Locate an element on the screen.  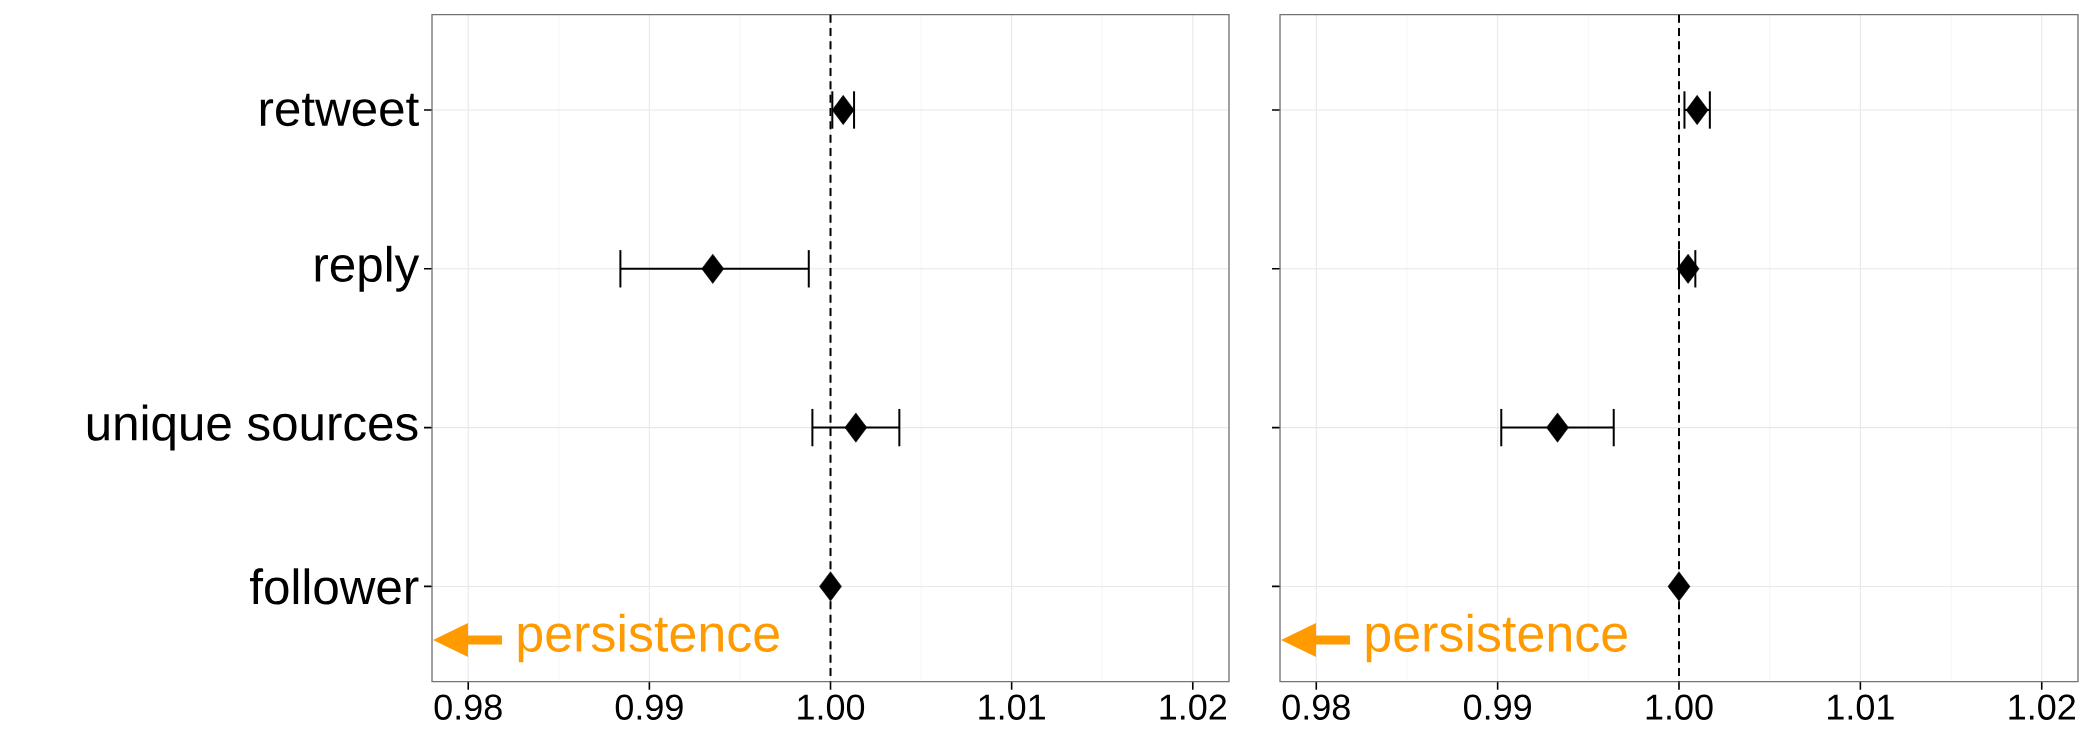
y-tick-label: unique sources is located at coordinates (252, 427).